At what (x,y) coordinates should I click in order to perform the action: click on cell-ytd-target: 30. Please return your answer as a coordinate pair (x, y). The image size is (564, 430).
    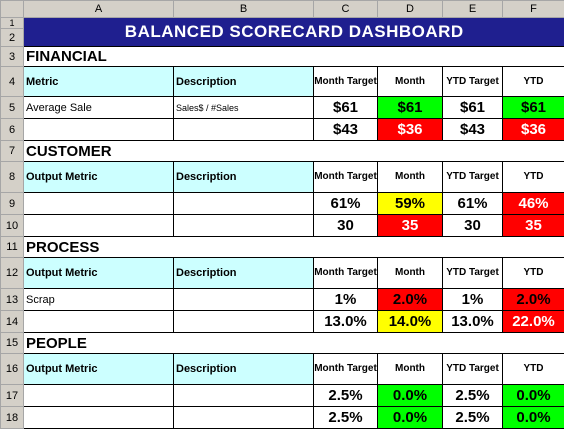
    Looking at the image, I should click on (472, 225).